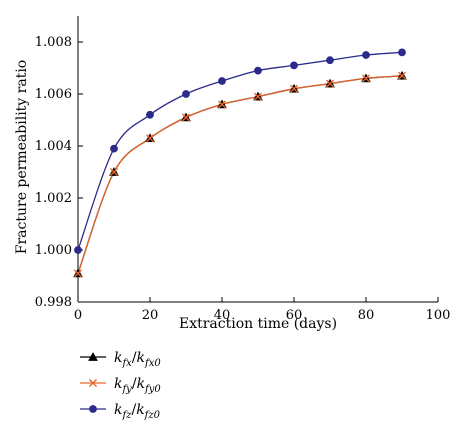  Describe the element at coordinates (258, 324) in the screenshot. I see `x-axis-label: Extraction time (days)` at that location.